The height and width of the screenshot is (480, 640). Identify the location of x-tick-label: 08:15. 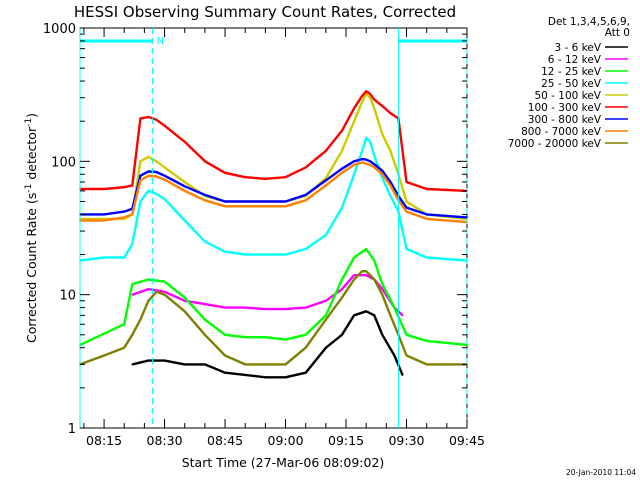
(104, 440).